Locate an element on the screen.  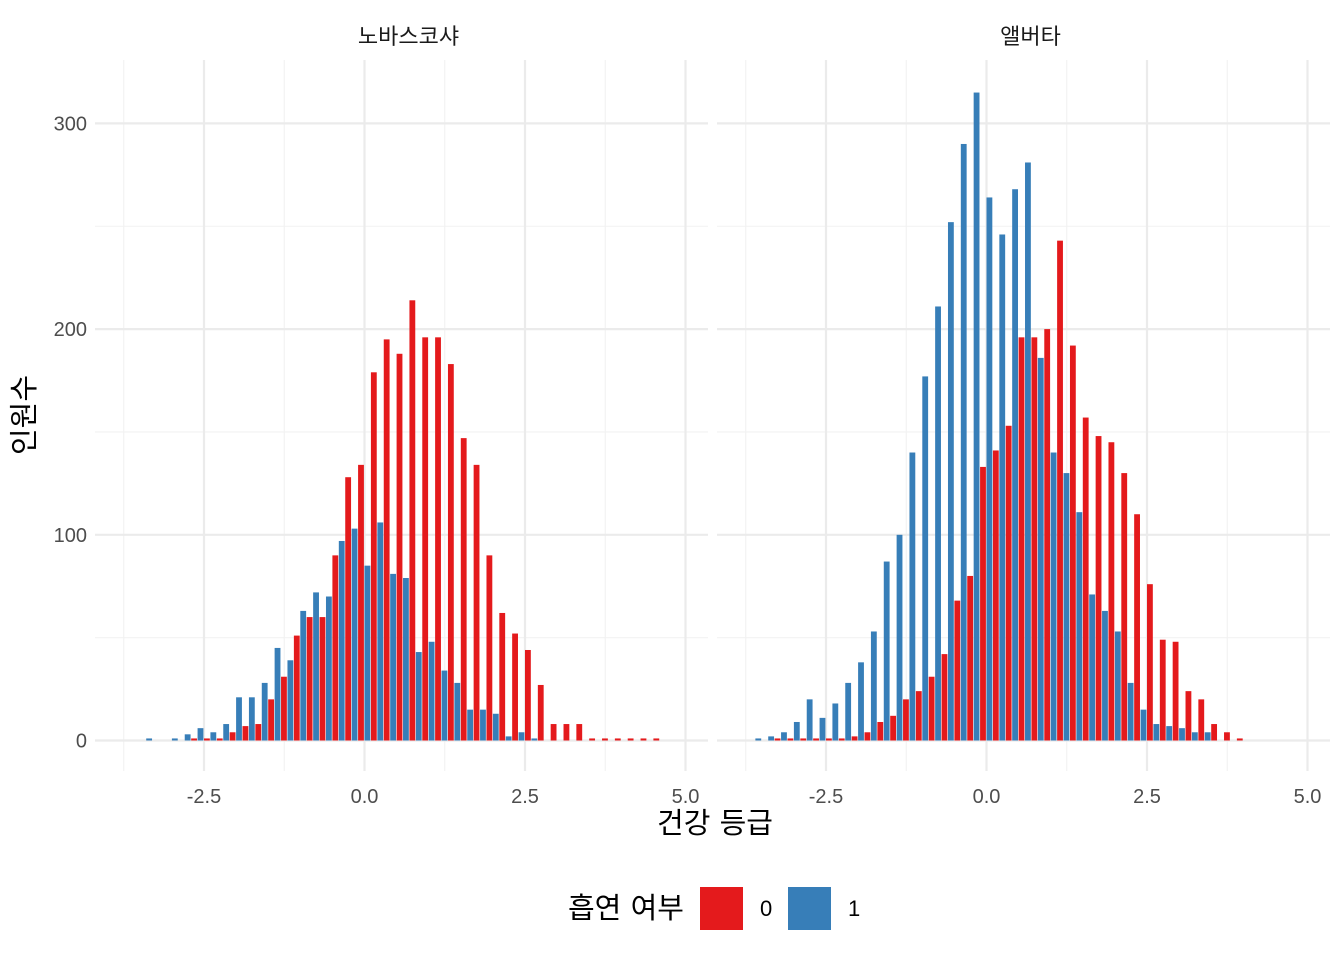
y-tick-label: 200 is located at coordinates (70, 330).